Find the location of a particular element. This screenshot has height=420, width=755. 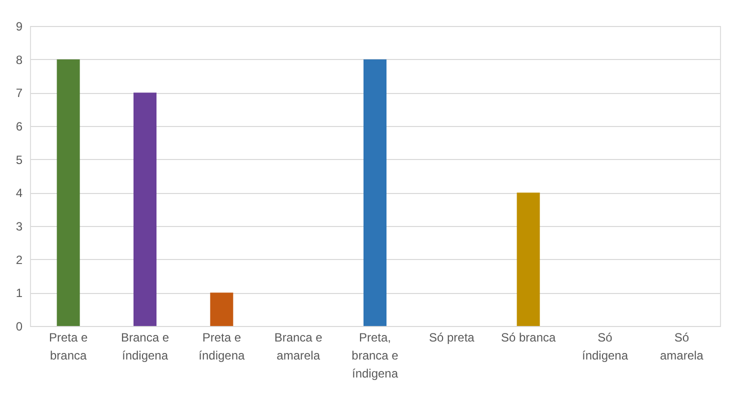

y-tick-label: 9 is located at coordinates (19, 27).